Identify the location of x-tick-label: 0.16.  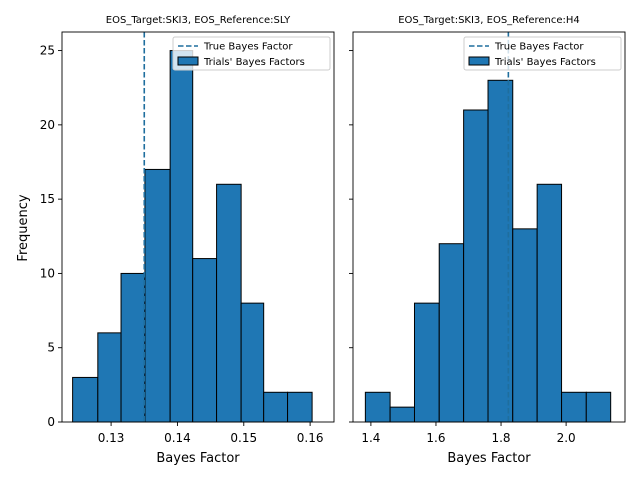
(310, 438).